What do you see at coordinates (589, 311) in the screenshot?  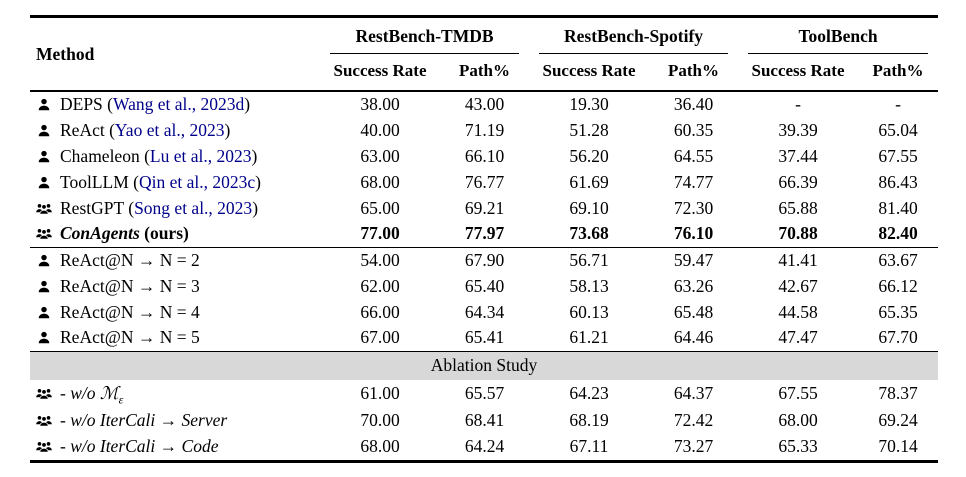 I see `metric-value: 60.13` at bounding box center [589, 311].